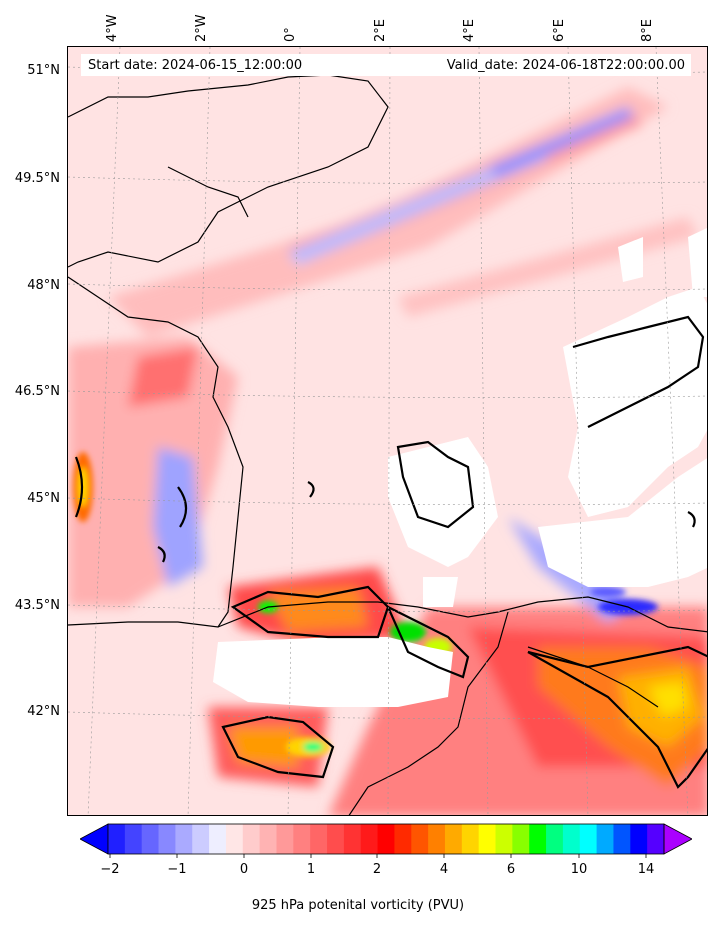 Image resolution: width=716 pixels, height=926 pixels. Describe the element at coordinates (177, 869) in the screenshot. I see `colorbar-tick-label: −1` at that location.